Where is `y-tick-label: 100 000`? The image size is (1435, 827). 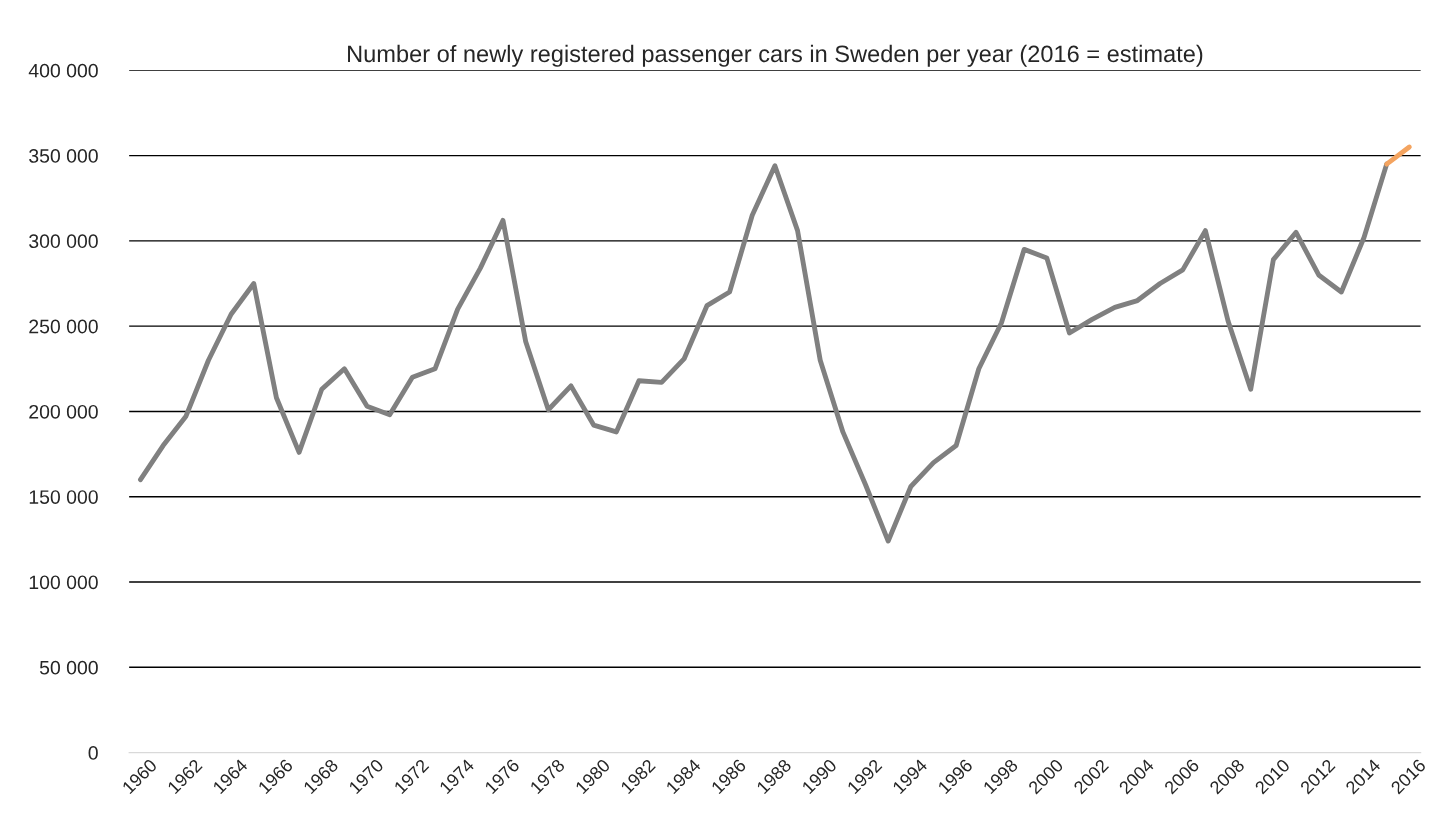 y-tick-label: 100 000 is located at coordinates (63, 582).